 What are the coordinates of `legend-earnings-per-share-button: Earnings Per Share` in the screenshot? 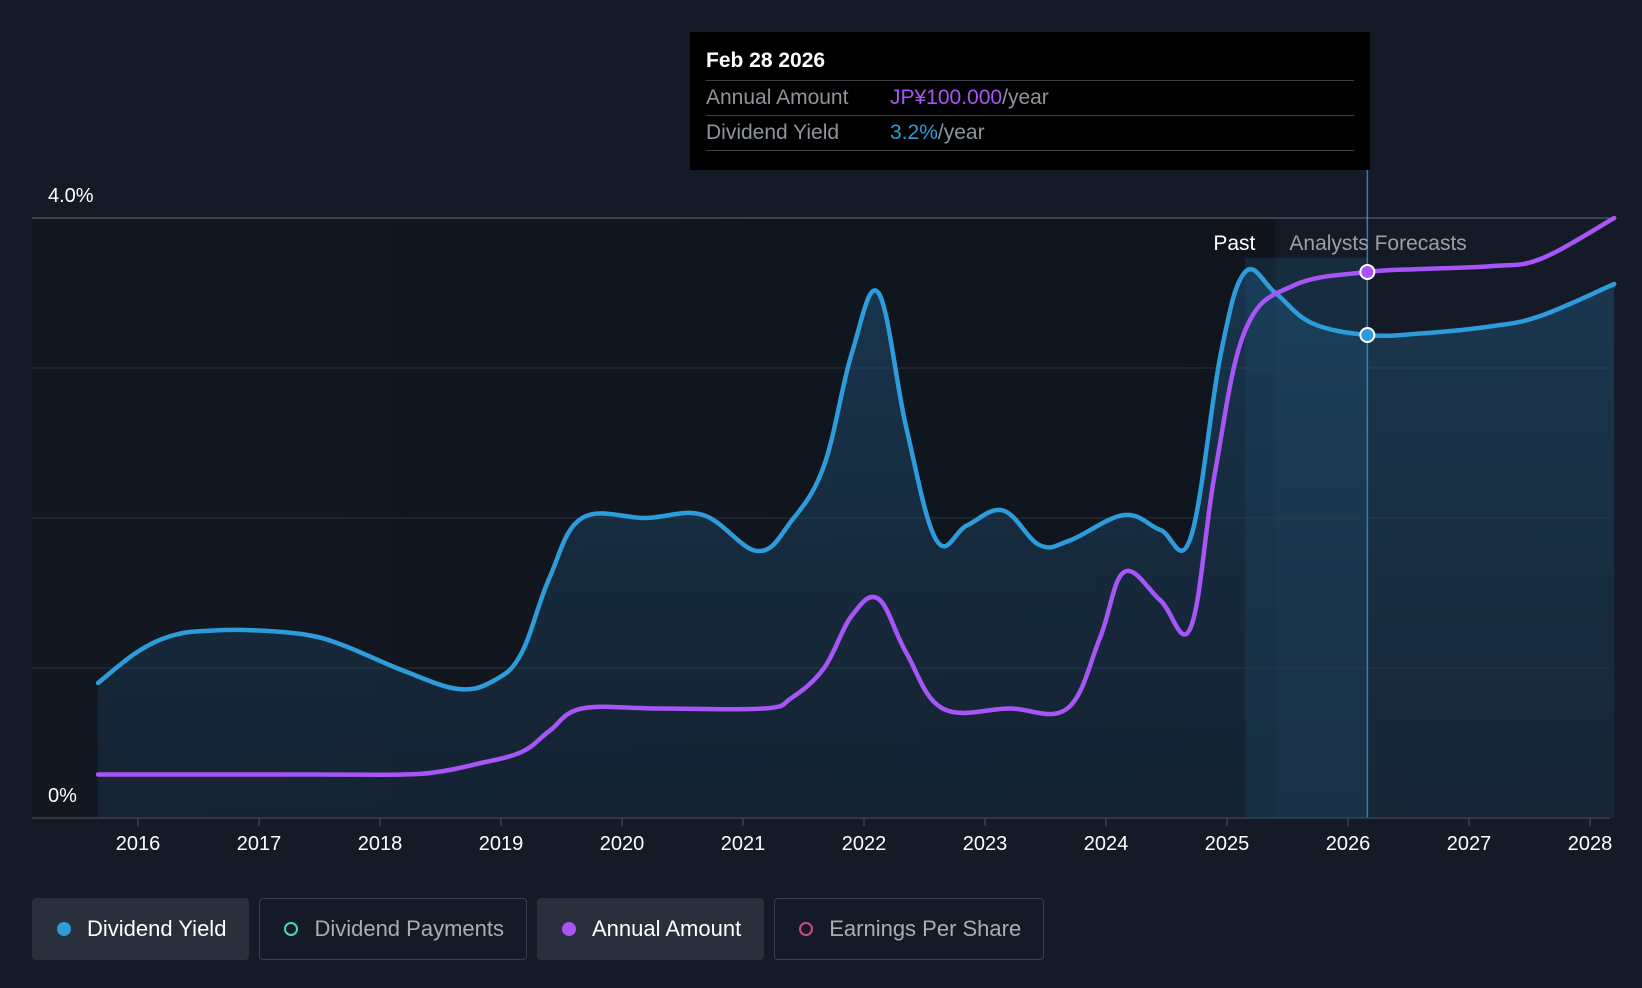 It's located at (909, 929).